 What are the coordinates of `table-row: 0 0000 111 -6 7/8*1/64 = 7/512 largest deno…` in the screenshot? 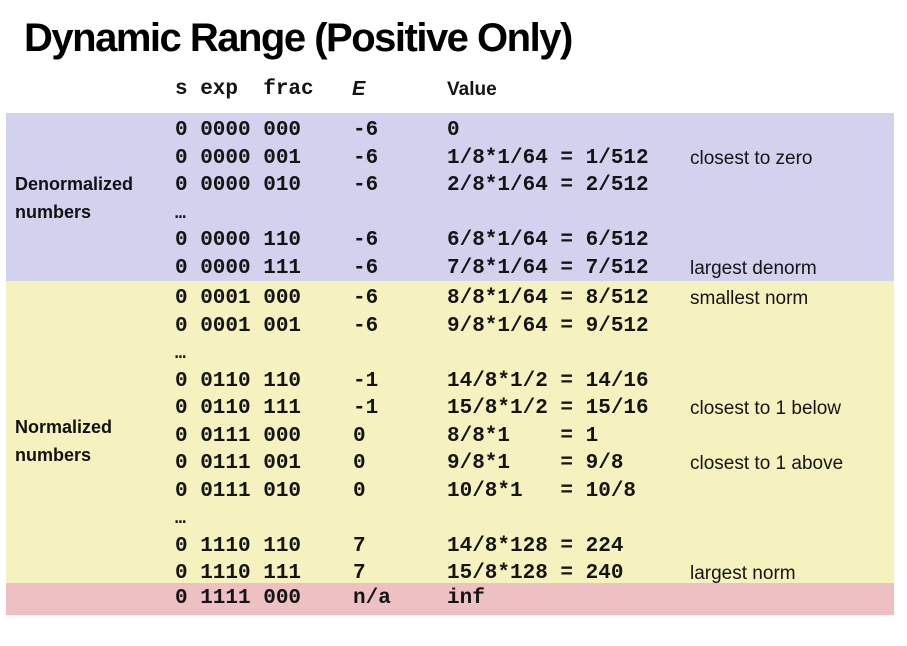 It's located at (450, 269).